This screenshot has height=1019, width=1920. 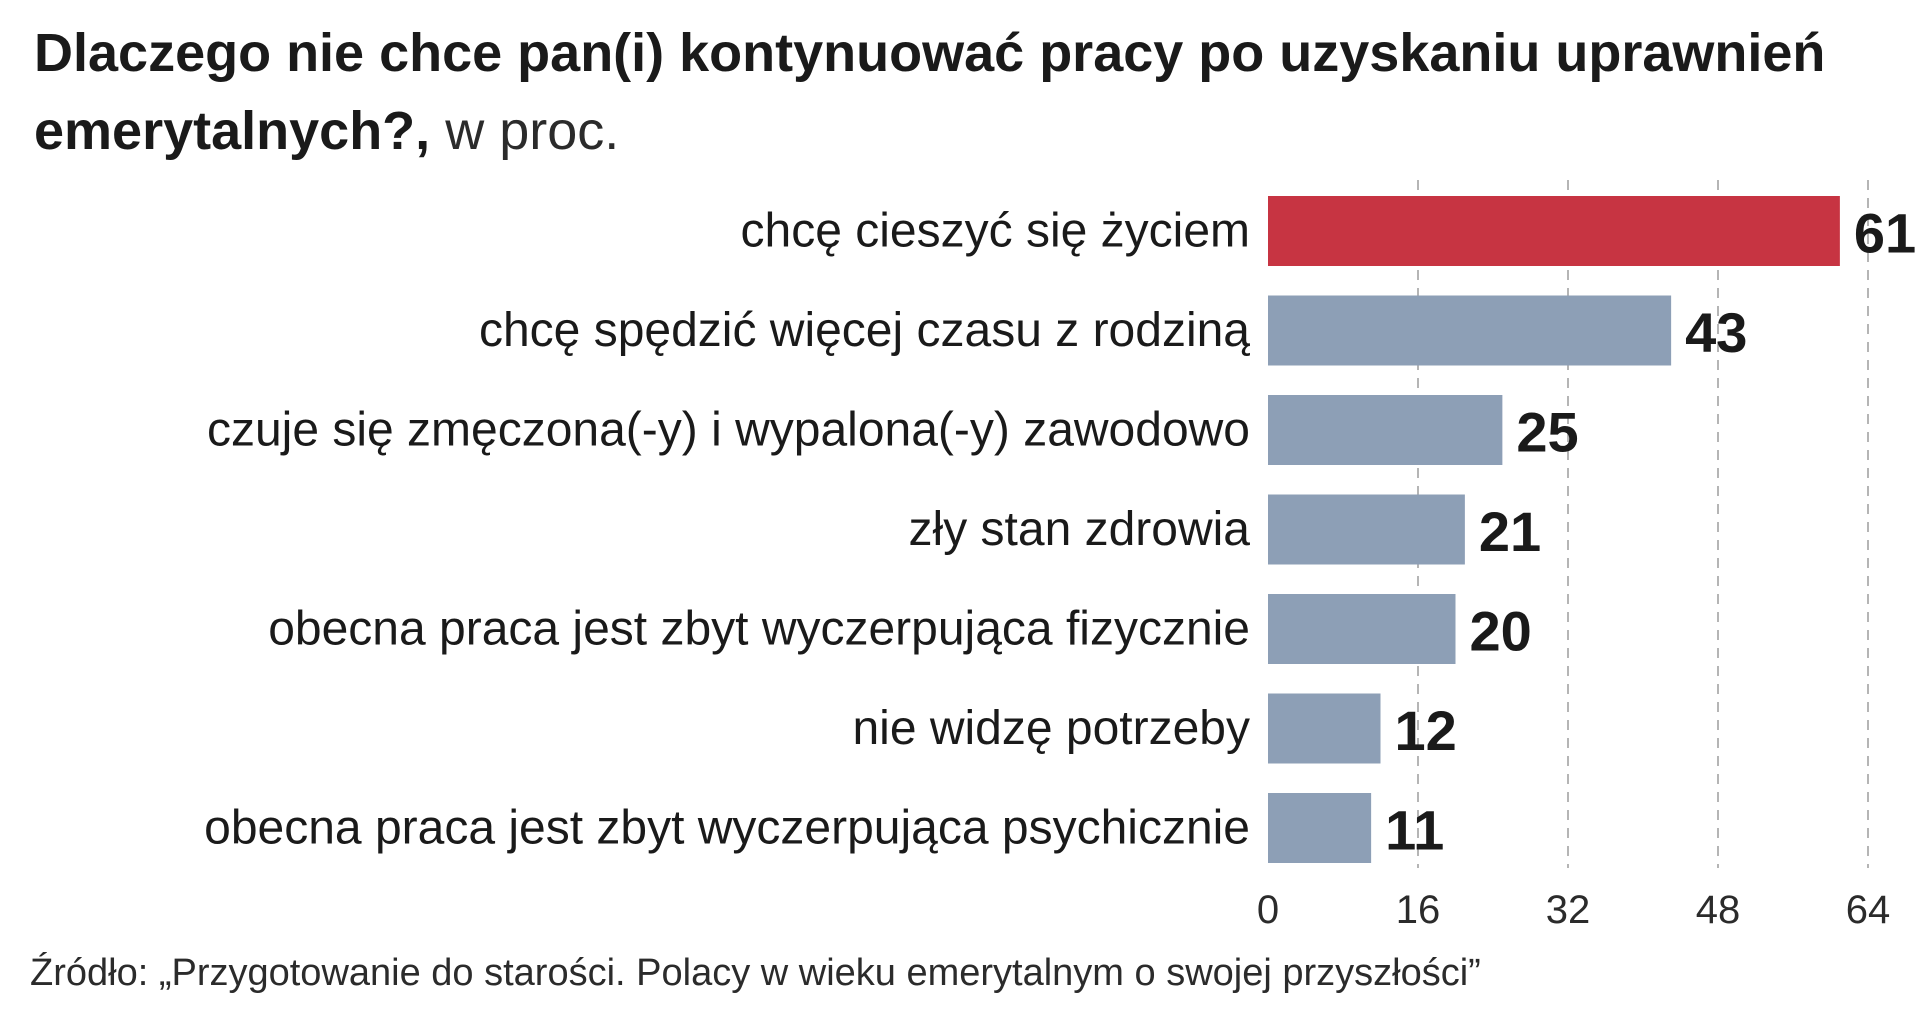 I want to click on value-label: 12, so click(x=1426, y=730).